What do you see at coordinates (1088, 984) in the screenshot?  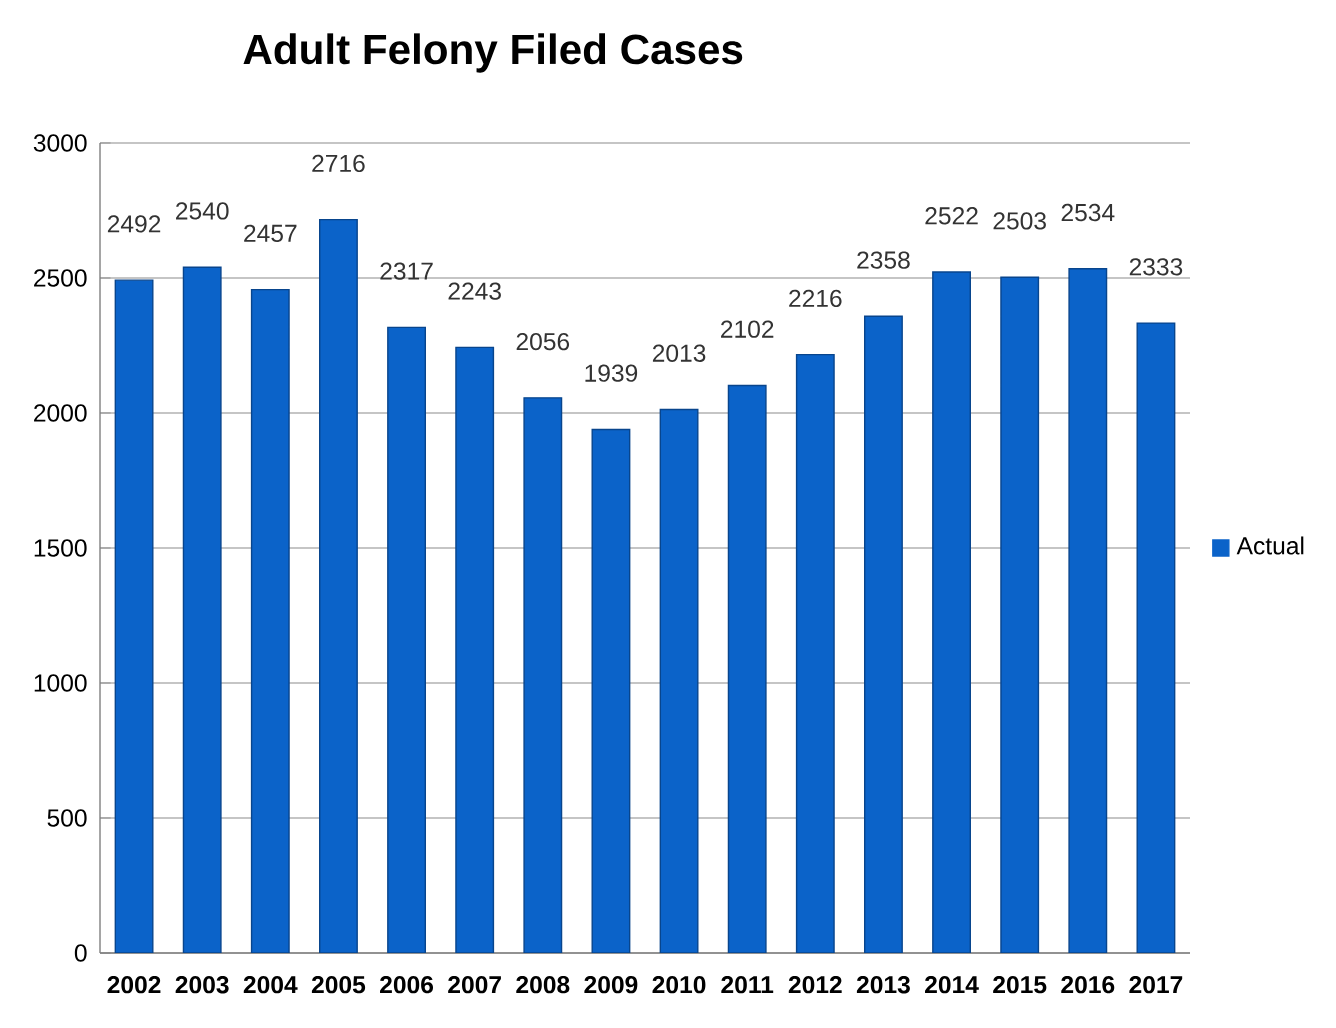 I see `x-tick-label: 2016` at bounding box center [1088, 984].